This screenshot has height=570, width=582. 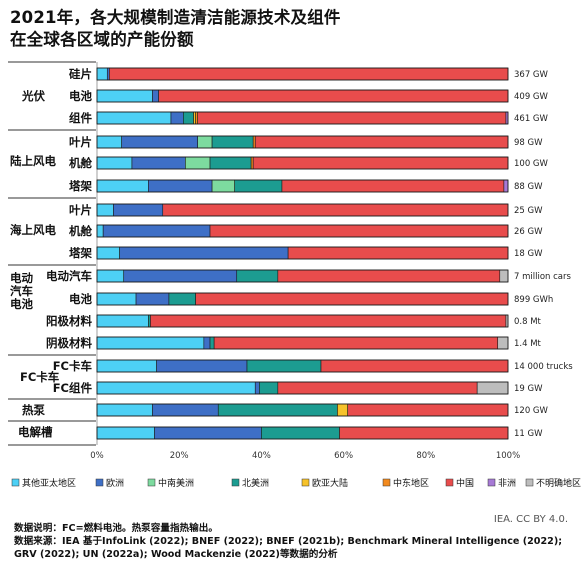 What do you see at coordinates (73, 366) in the screenshot?
I see `row-label: FC卡车` at bounding box center [73, 366].